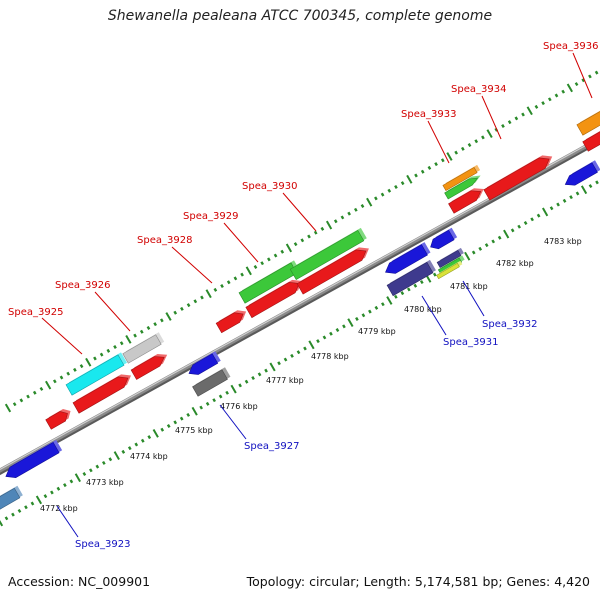 This screenshot has height=600, width=600. Describe the element at coordinates (164, 240) in the screenshot. I see `gene-label-spea_3928: Spea_3928` at that location.